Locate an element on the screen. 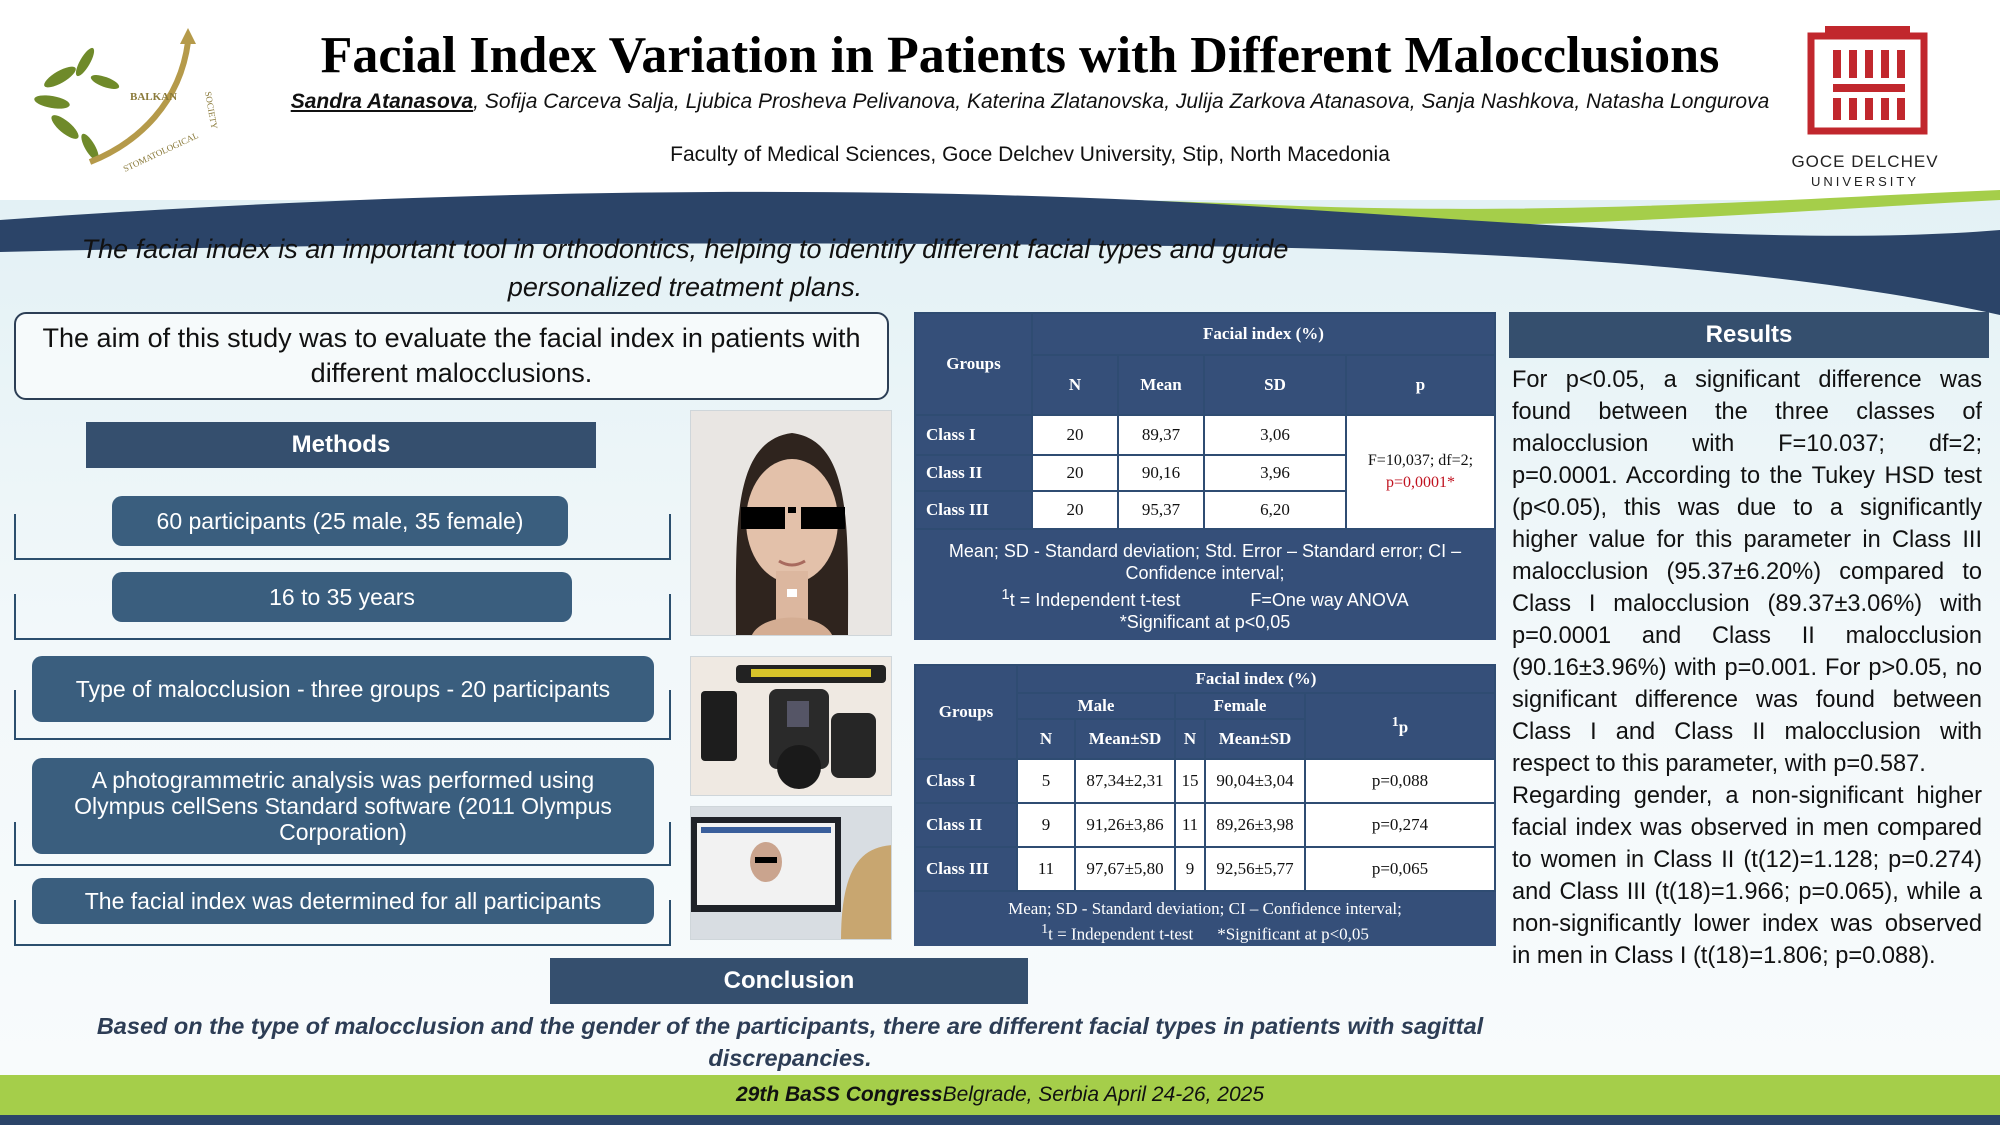  table2-header-female-n: N is located at coordinates (1190, 739).